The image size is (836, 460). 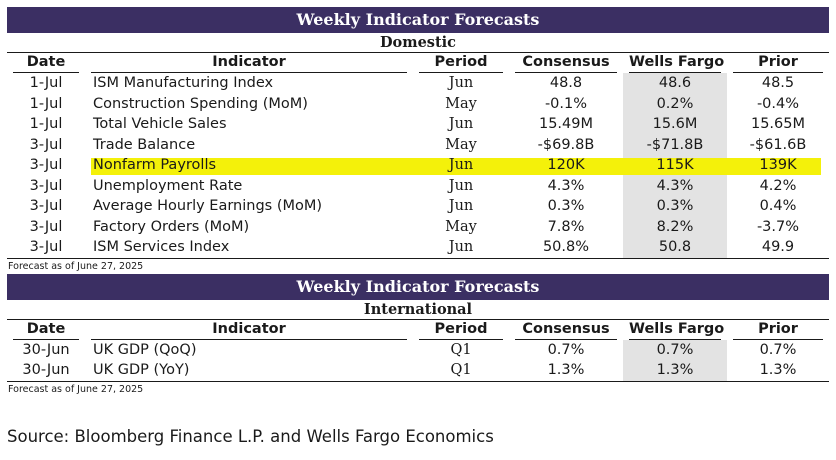 I want to click on indicator-cell: Trade Balance, so click(x=144, y=144).